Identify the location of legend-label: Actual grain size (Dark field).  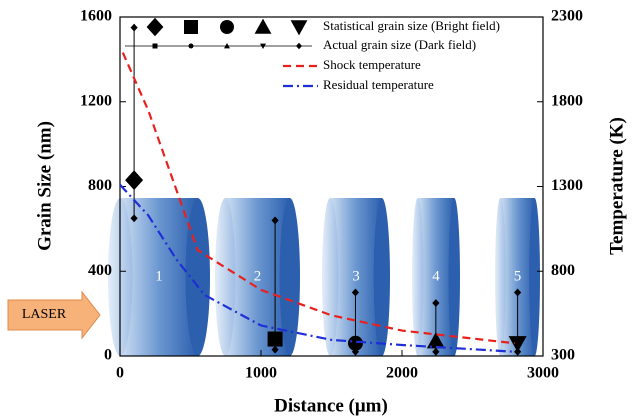
(399, 44).